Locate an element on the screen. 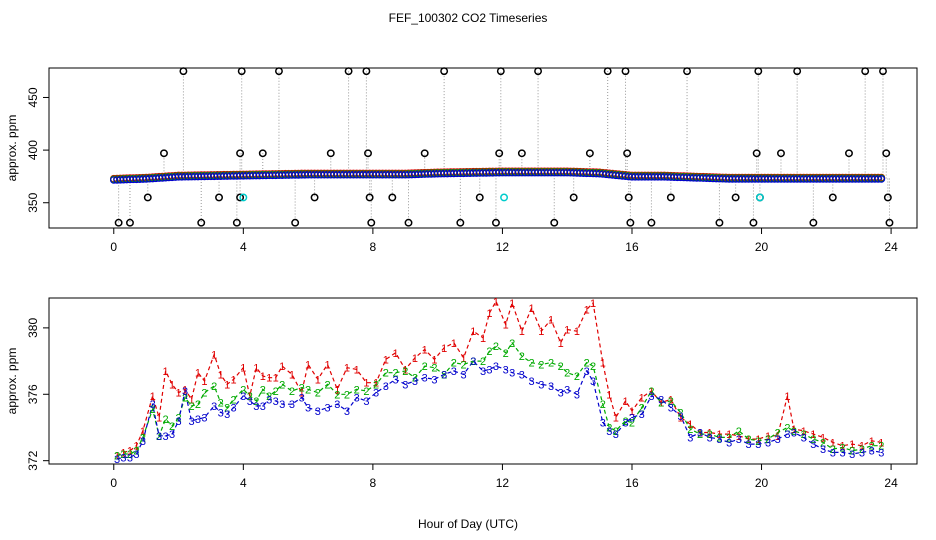 The height and width of the screenshot is (540, 936). panel-bottom-ylabel: approx. ppm is located at coordinates (12, 381).